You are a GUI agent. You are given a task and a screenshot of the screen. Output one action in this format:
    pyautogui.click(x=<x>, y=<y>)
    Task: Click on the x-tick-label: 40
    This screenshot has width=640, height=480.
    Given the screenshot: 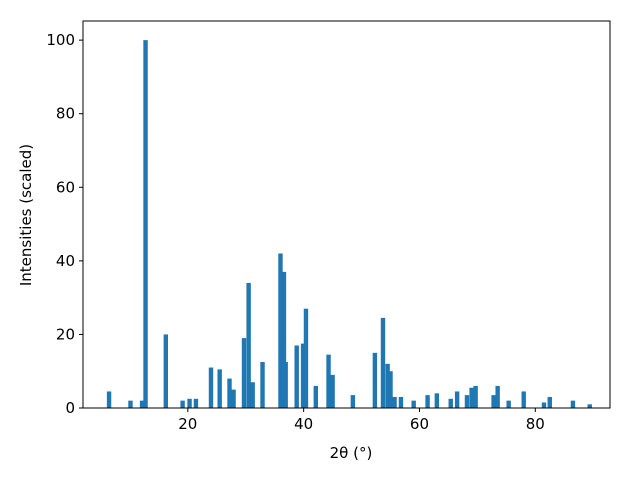 What is the action you would take?
    pyautogui.click(x=303, y=424)
    